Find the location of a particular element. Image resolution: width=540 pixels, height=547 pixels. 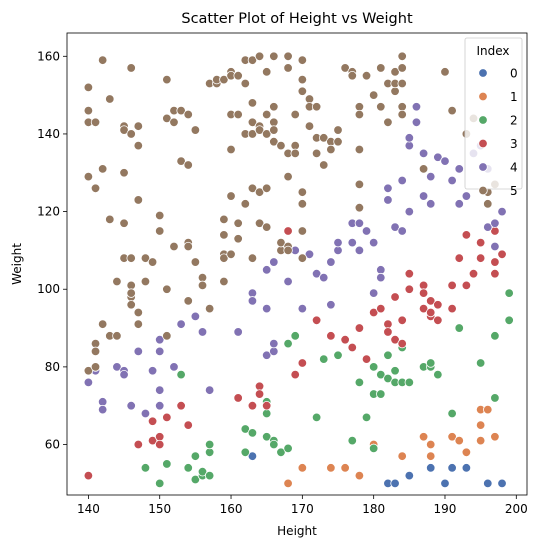

x-tick-label: 150 is located at coordinates (159, 509).